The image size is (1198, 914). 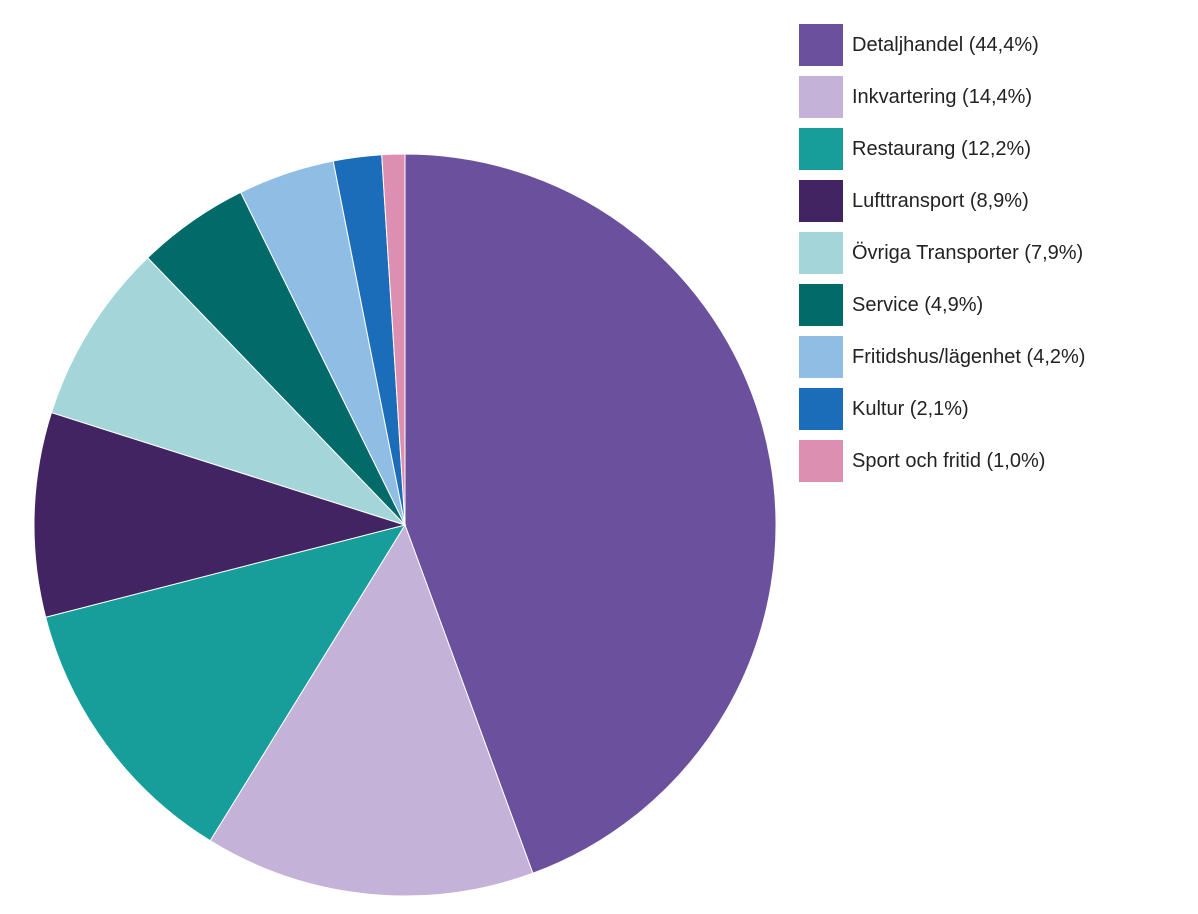 What do you see at coordinates (968, 252) in the screenshot?
I see `legend-label: Övriga Transporter (7,9%)` at bounding box center [968, 252].